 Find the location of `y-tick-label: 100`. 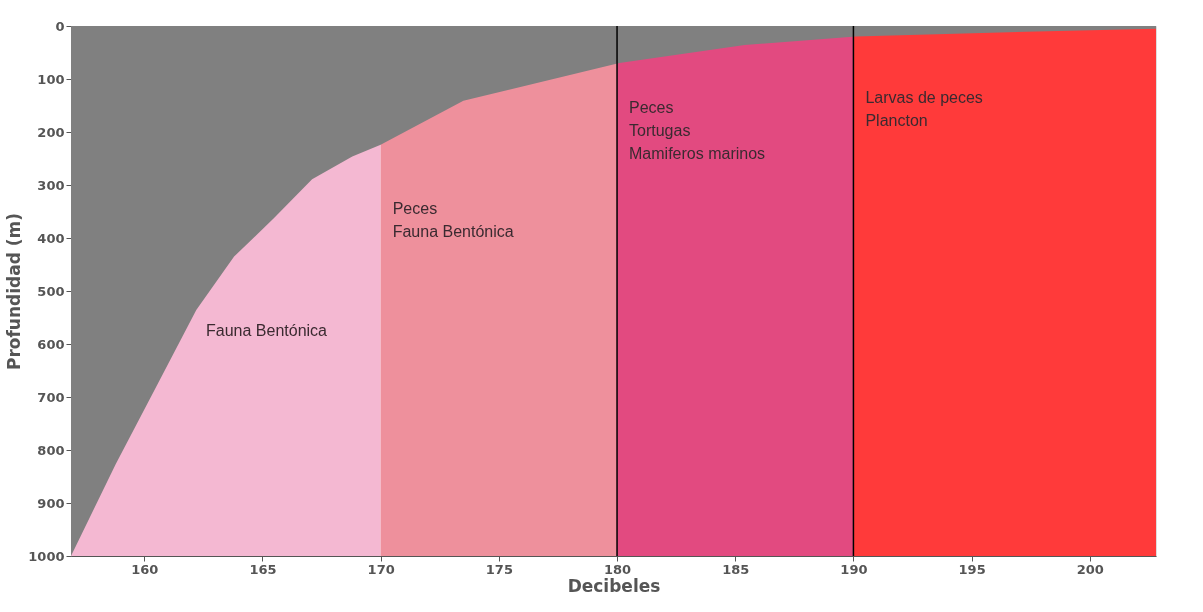

y-tick-label: 100 is located at coordinates (51, 79).